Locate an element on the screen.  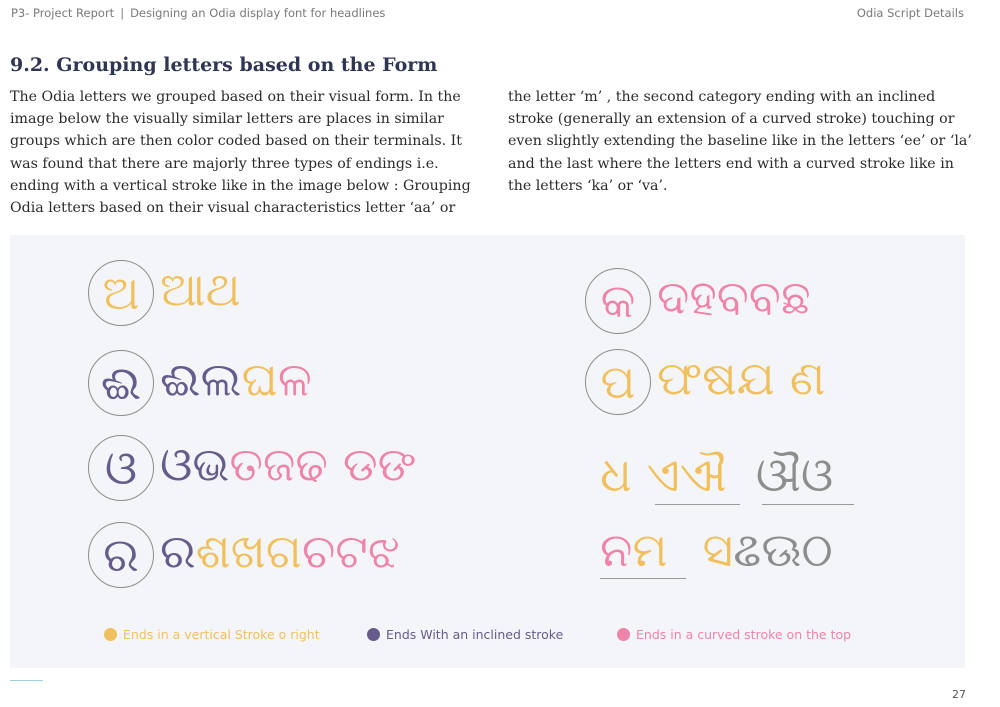
group-base-letter: ଈ is located at coordinates (121, 383).